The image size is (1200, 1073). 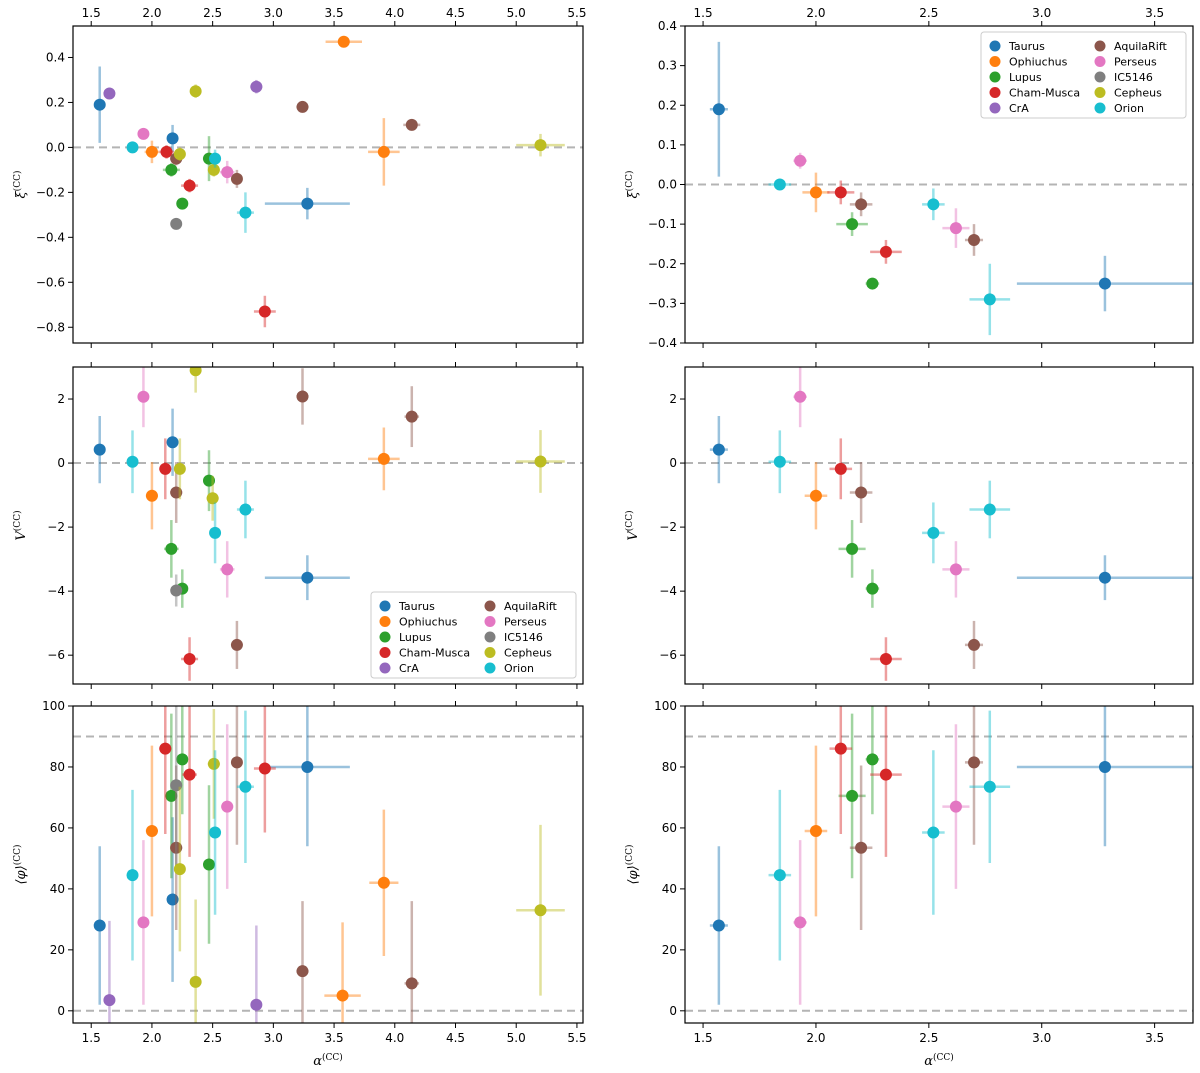 I want to click on x-tick-label: 2.0, so click(x=815, y=1038).